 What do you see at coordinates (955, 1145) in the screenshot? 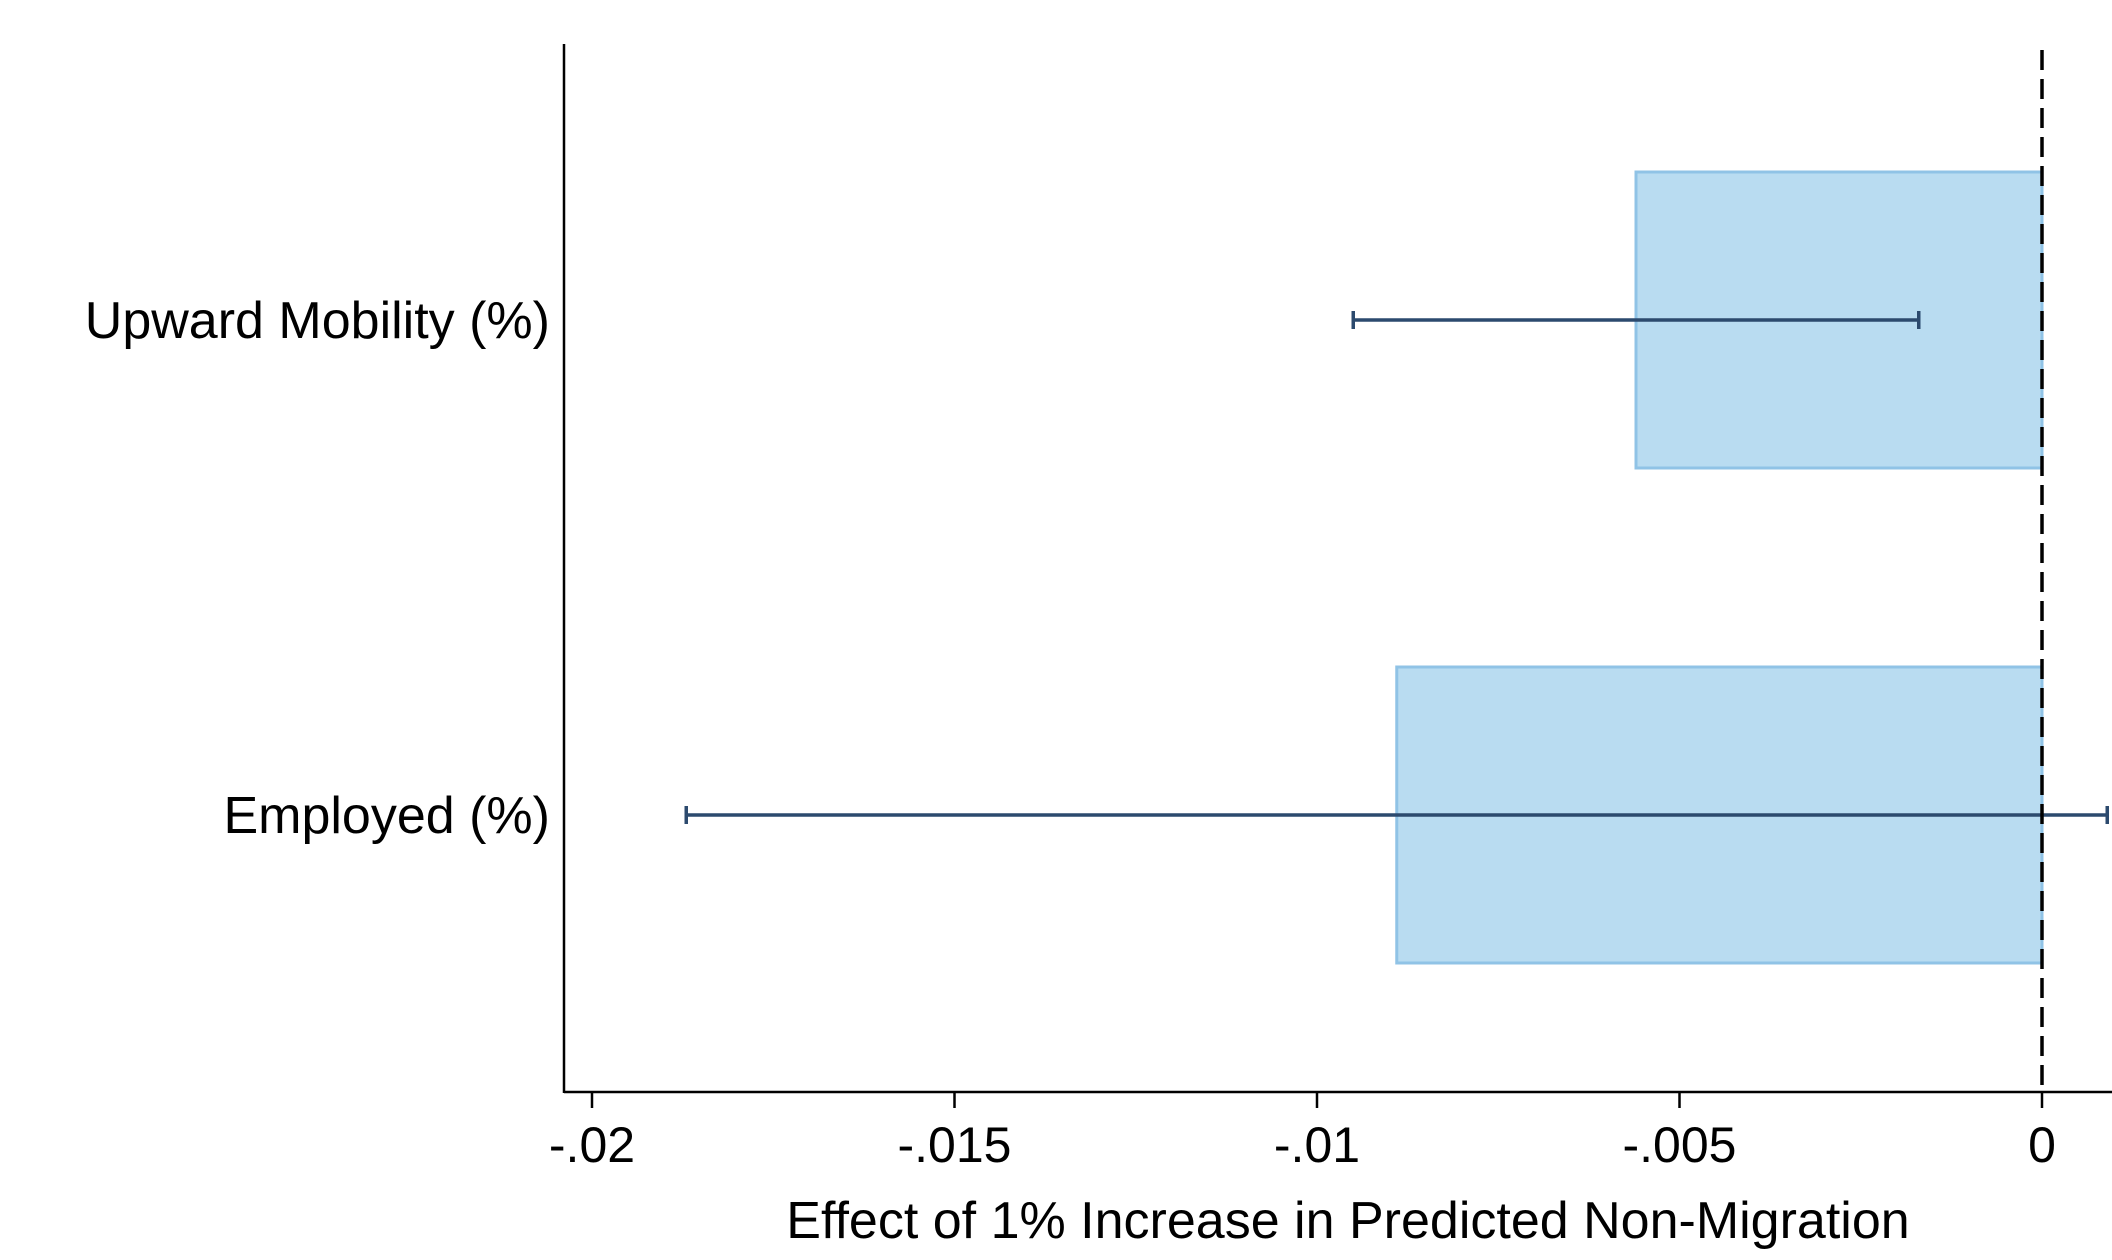
I see `x-tick-label-1: -.015` at bounding box center [955, 1145].